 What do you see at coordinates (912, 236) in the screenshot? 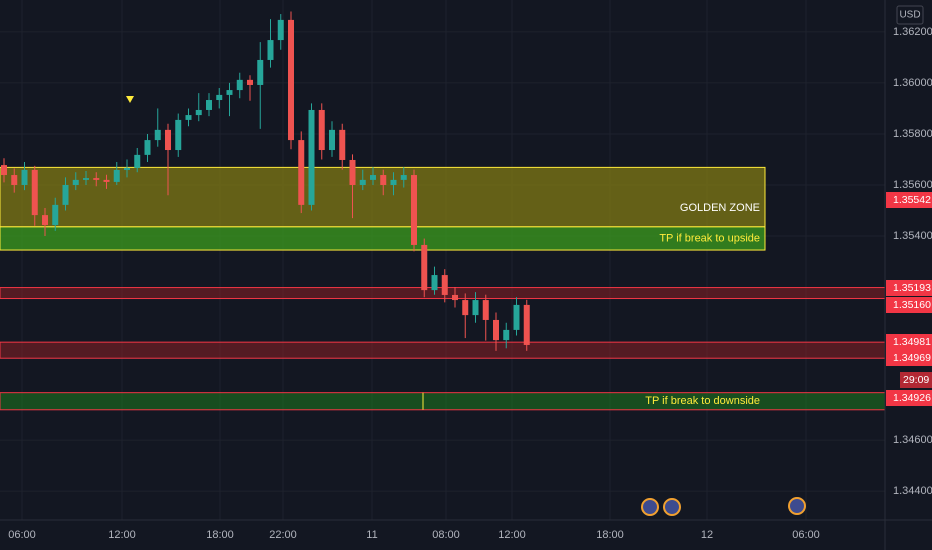
I see `y-tick-label: 1.35400` at bounding box center [912, 236].